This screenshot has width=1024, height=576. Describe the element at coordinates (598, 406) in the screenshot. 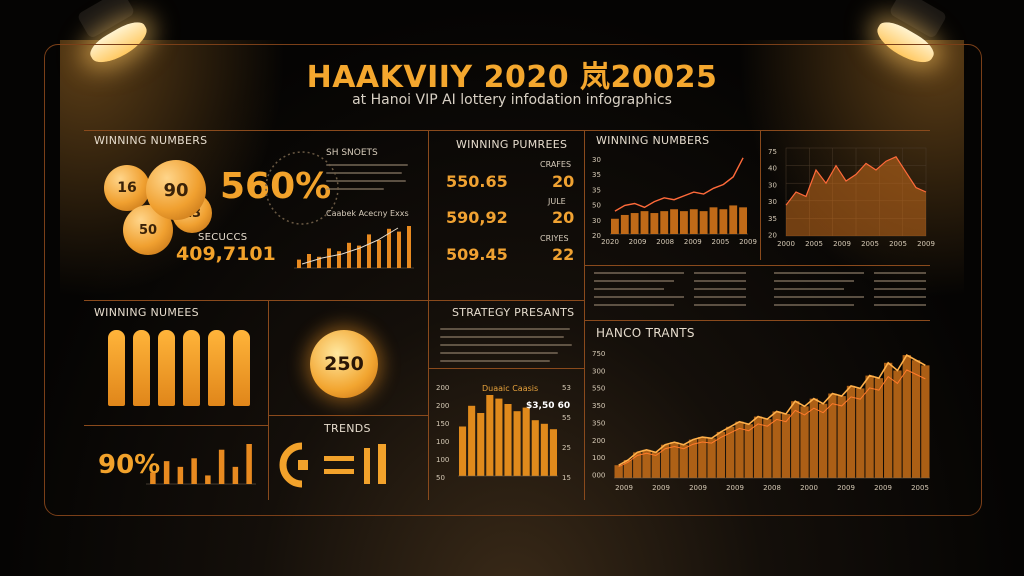

I see `y-tick-label: 350` at that location.